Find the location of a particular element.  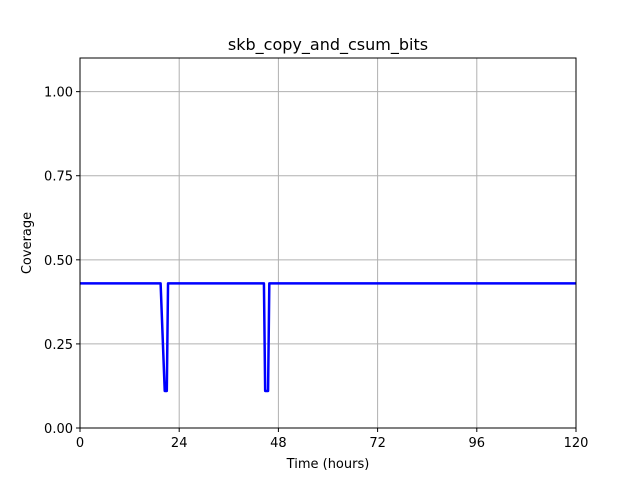

y-tick-label: 0.75 is located at coordinates (58, 177).